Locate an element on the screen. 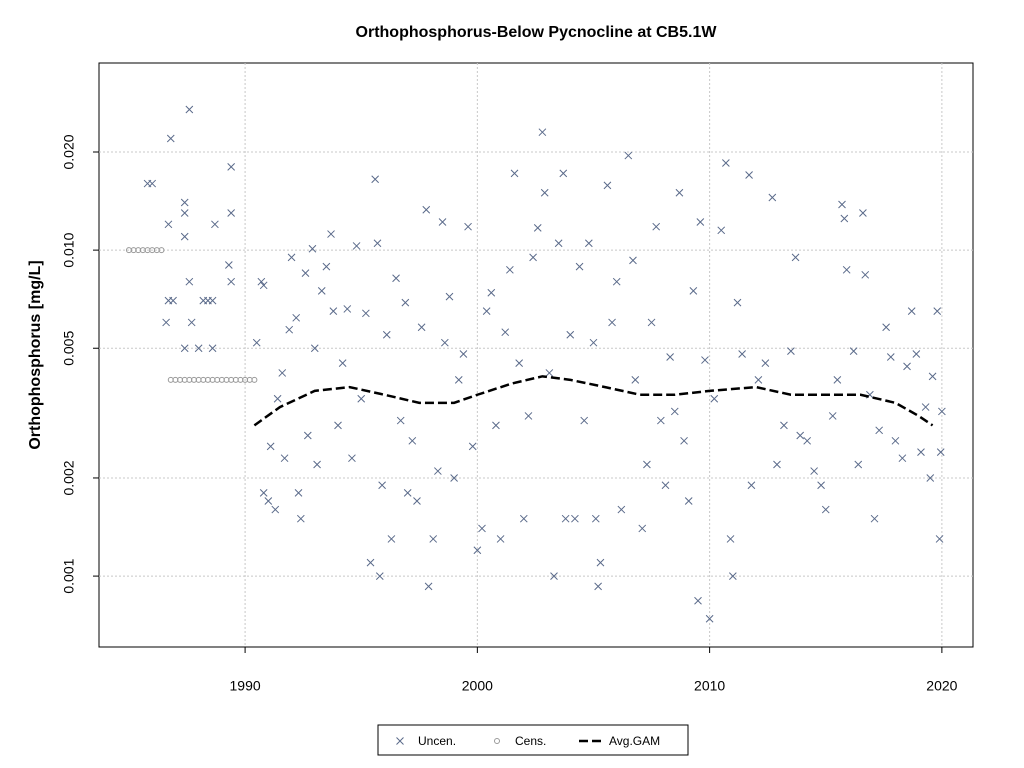 The width and height of the screenshot is (1024, 768). legend-label: Cens. is located at coordinates (530, 741).